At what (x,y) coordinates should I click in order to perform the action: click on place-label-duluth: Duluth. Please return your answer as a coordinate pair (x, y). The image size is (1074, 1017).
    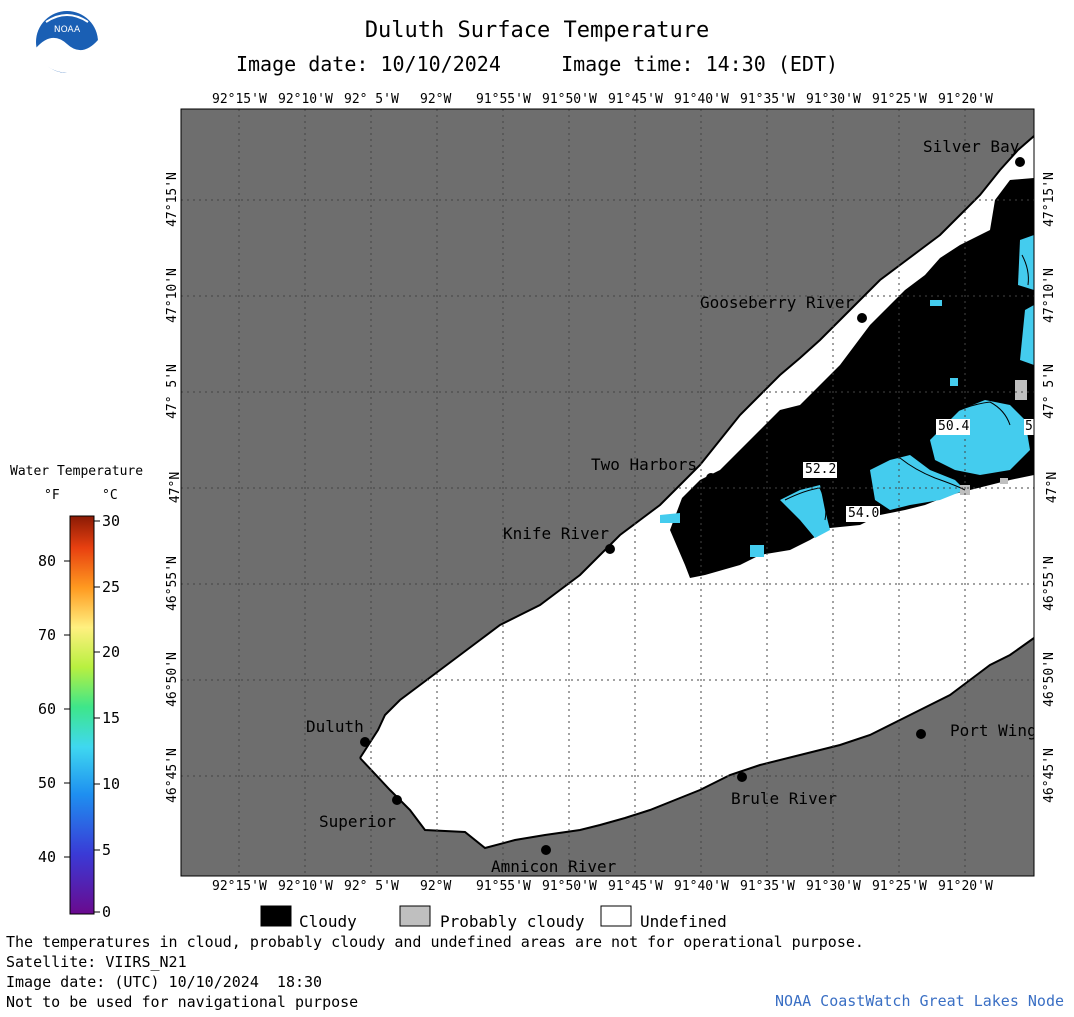
    Looking at the image, I should click on (335, 726).